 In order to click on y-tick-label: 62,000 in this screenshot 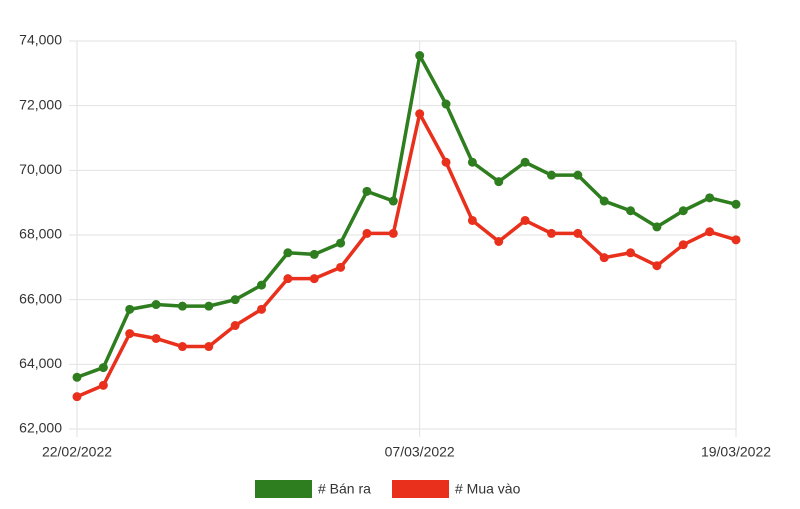, I will do `click(40, 428)`.